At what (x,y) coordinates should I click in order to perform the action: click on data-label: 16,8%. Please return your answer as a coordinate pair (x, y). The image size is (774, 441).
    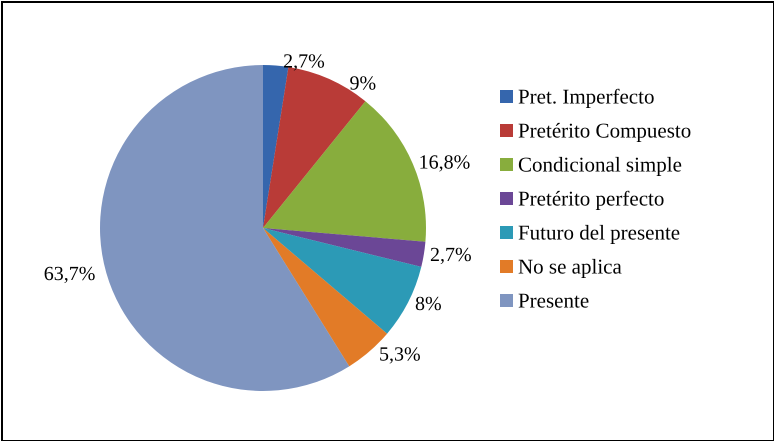
    Looking at the image, I should click on (444, 162).